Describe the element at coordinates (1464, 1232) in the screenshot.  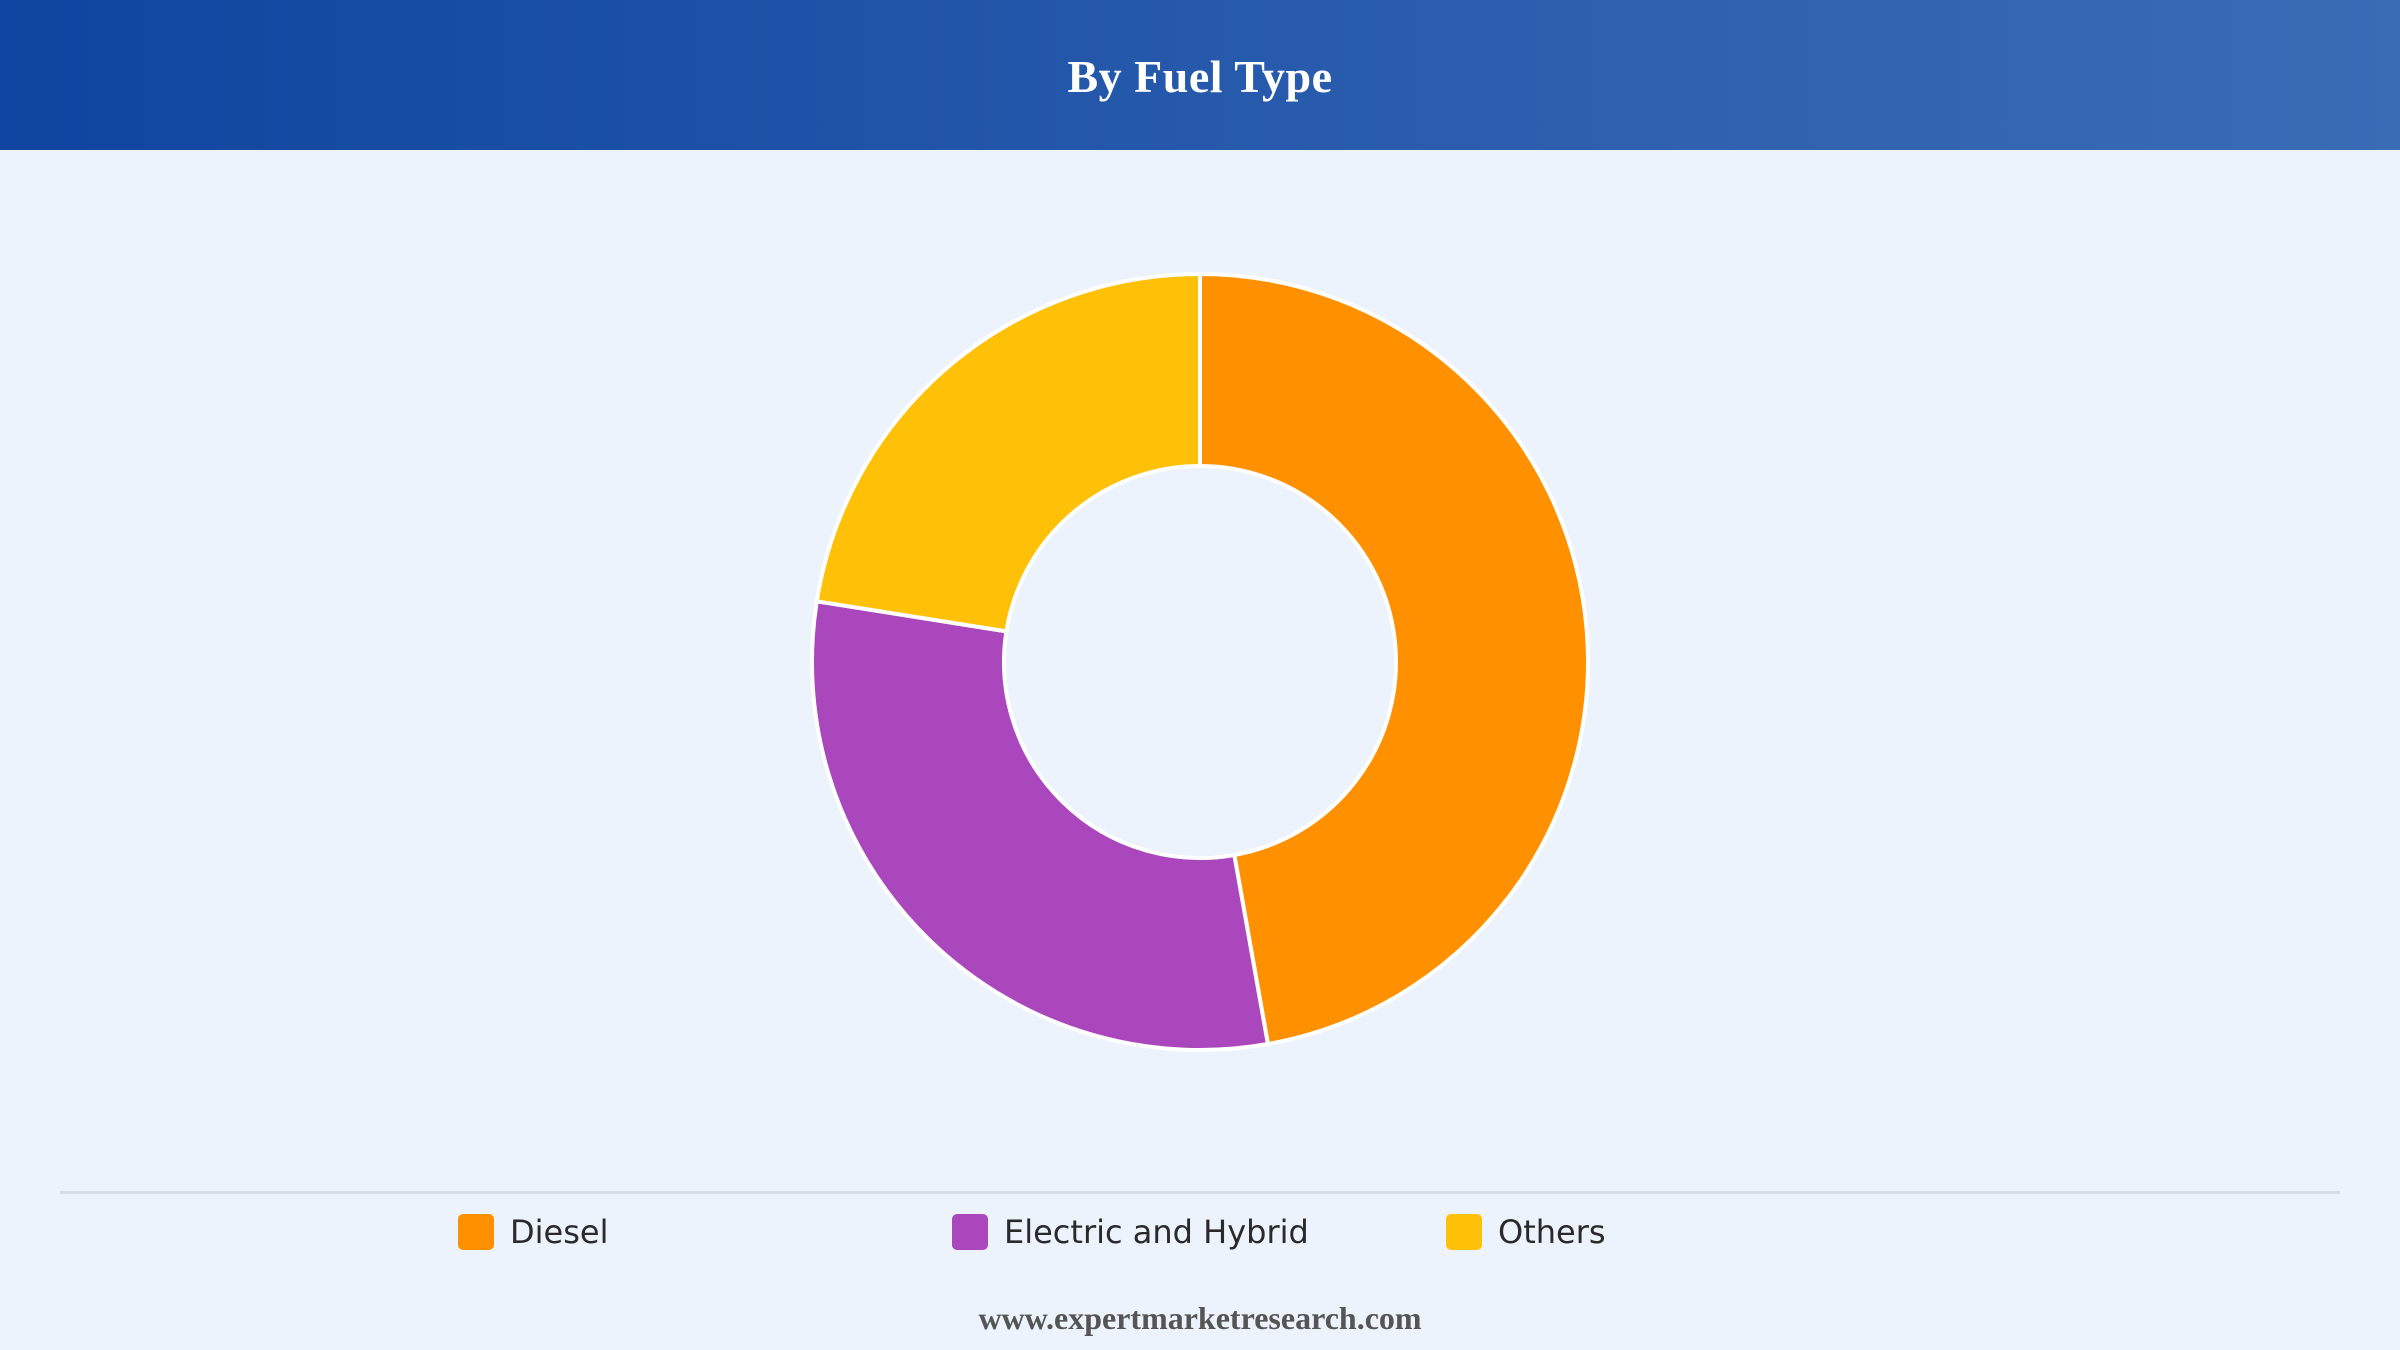
I see `legend-swatch-others` at that location.